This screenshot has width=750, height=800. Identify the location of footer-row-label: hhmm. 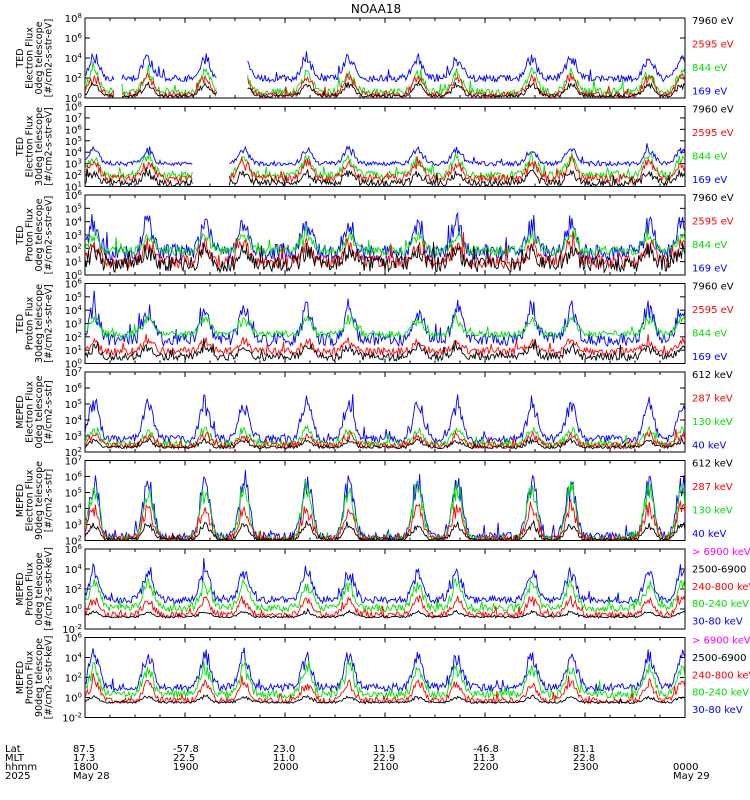
(21, 767).